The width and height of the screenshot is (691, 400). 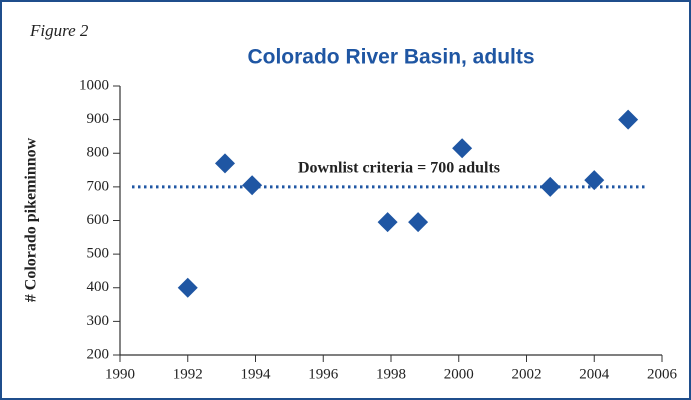 I want to click on y-tick-label: 1000, so click(x=94, y=85).